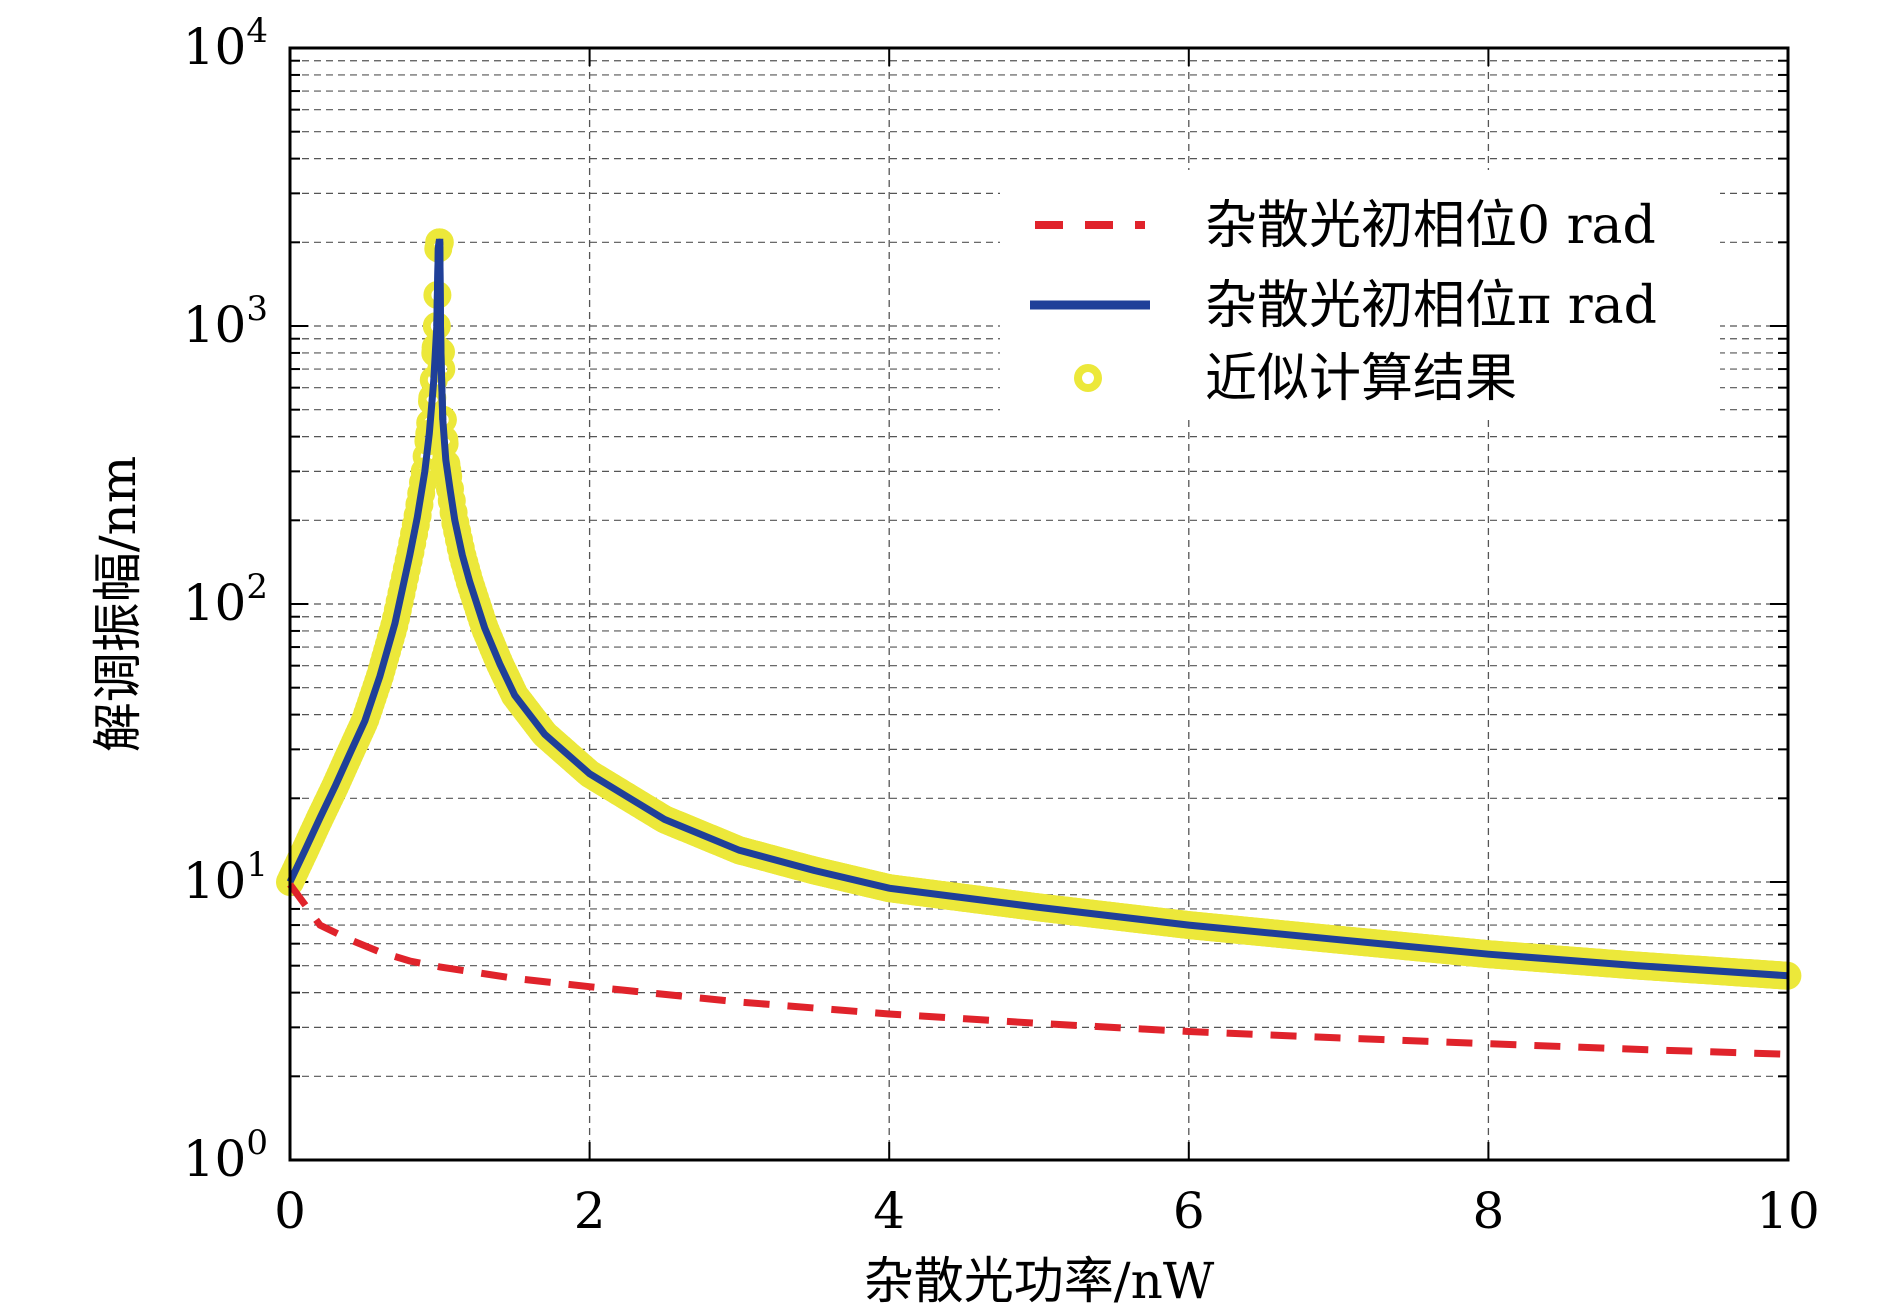  Describe the element at coordinates (225, 321) in the screenshot. I see `y-tick-label: 10³` at that location.